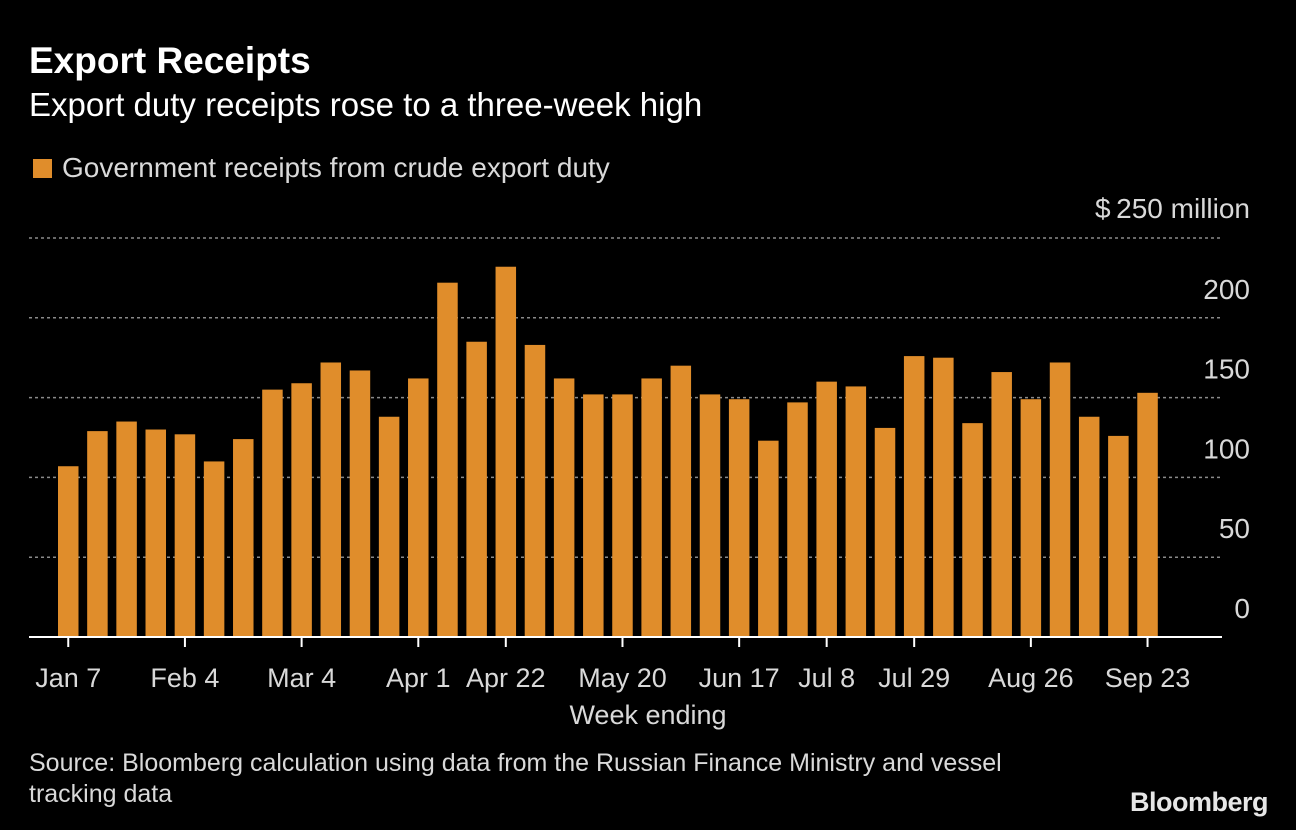  What do you see at coordinates (1234, 528) in the screenshot?
I see `y-tick-label-50: 50` at bounding box center [1234, 528].